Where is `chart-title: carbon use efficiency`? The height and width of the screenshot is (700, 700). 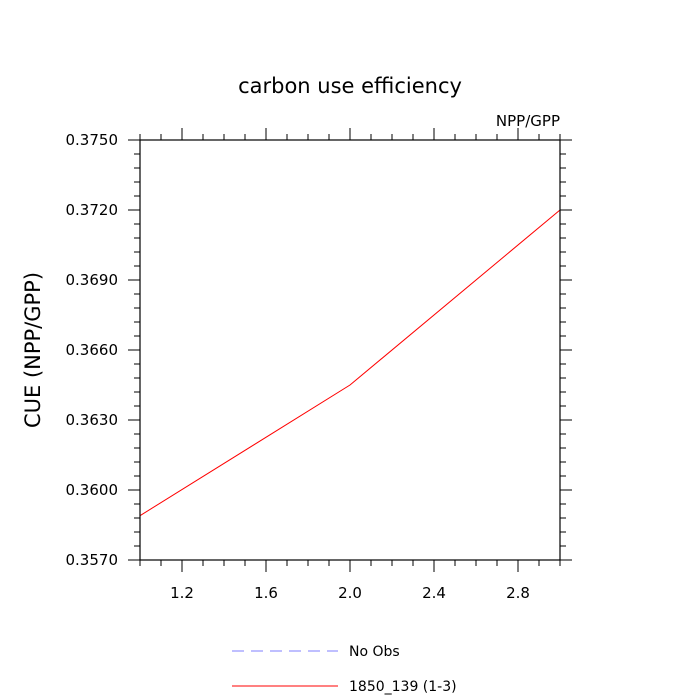
chart-title: carbon use efficiency is located at coordinates (350, 86).